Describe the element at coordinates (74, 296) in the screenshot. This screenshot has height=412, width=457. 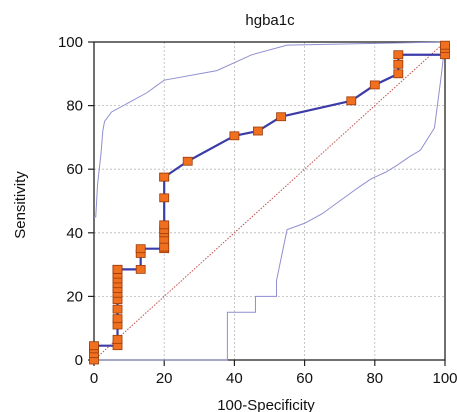
I see `y-tick-label: 20` at that location.